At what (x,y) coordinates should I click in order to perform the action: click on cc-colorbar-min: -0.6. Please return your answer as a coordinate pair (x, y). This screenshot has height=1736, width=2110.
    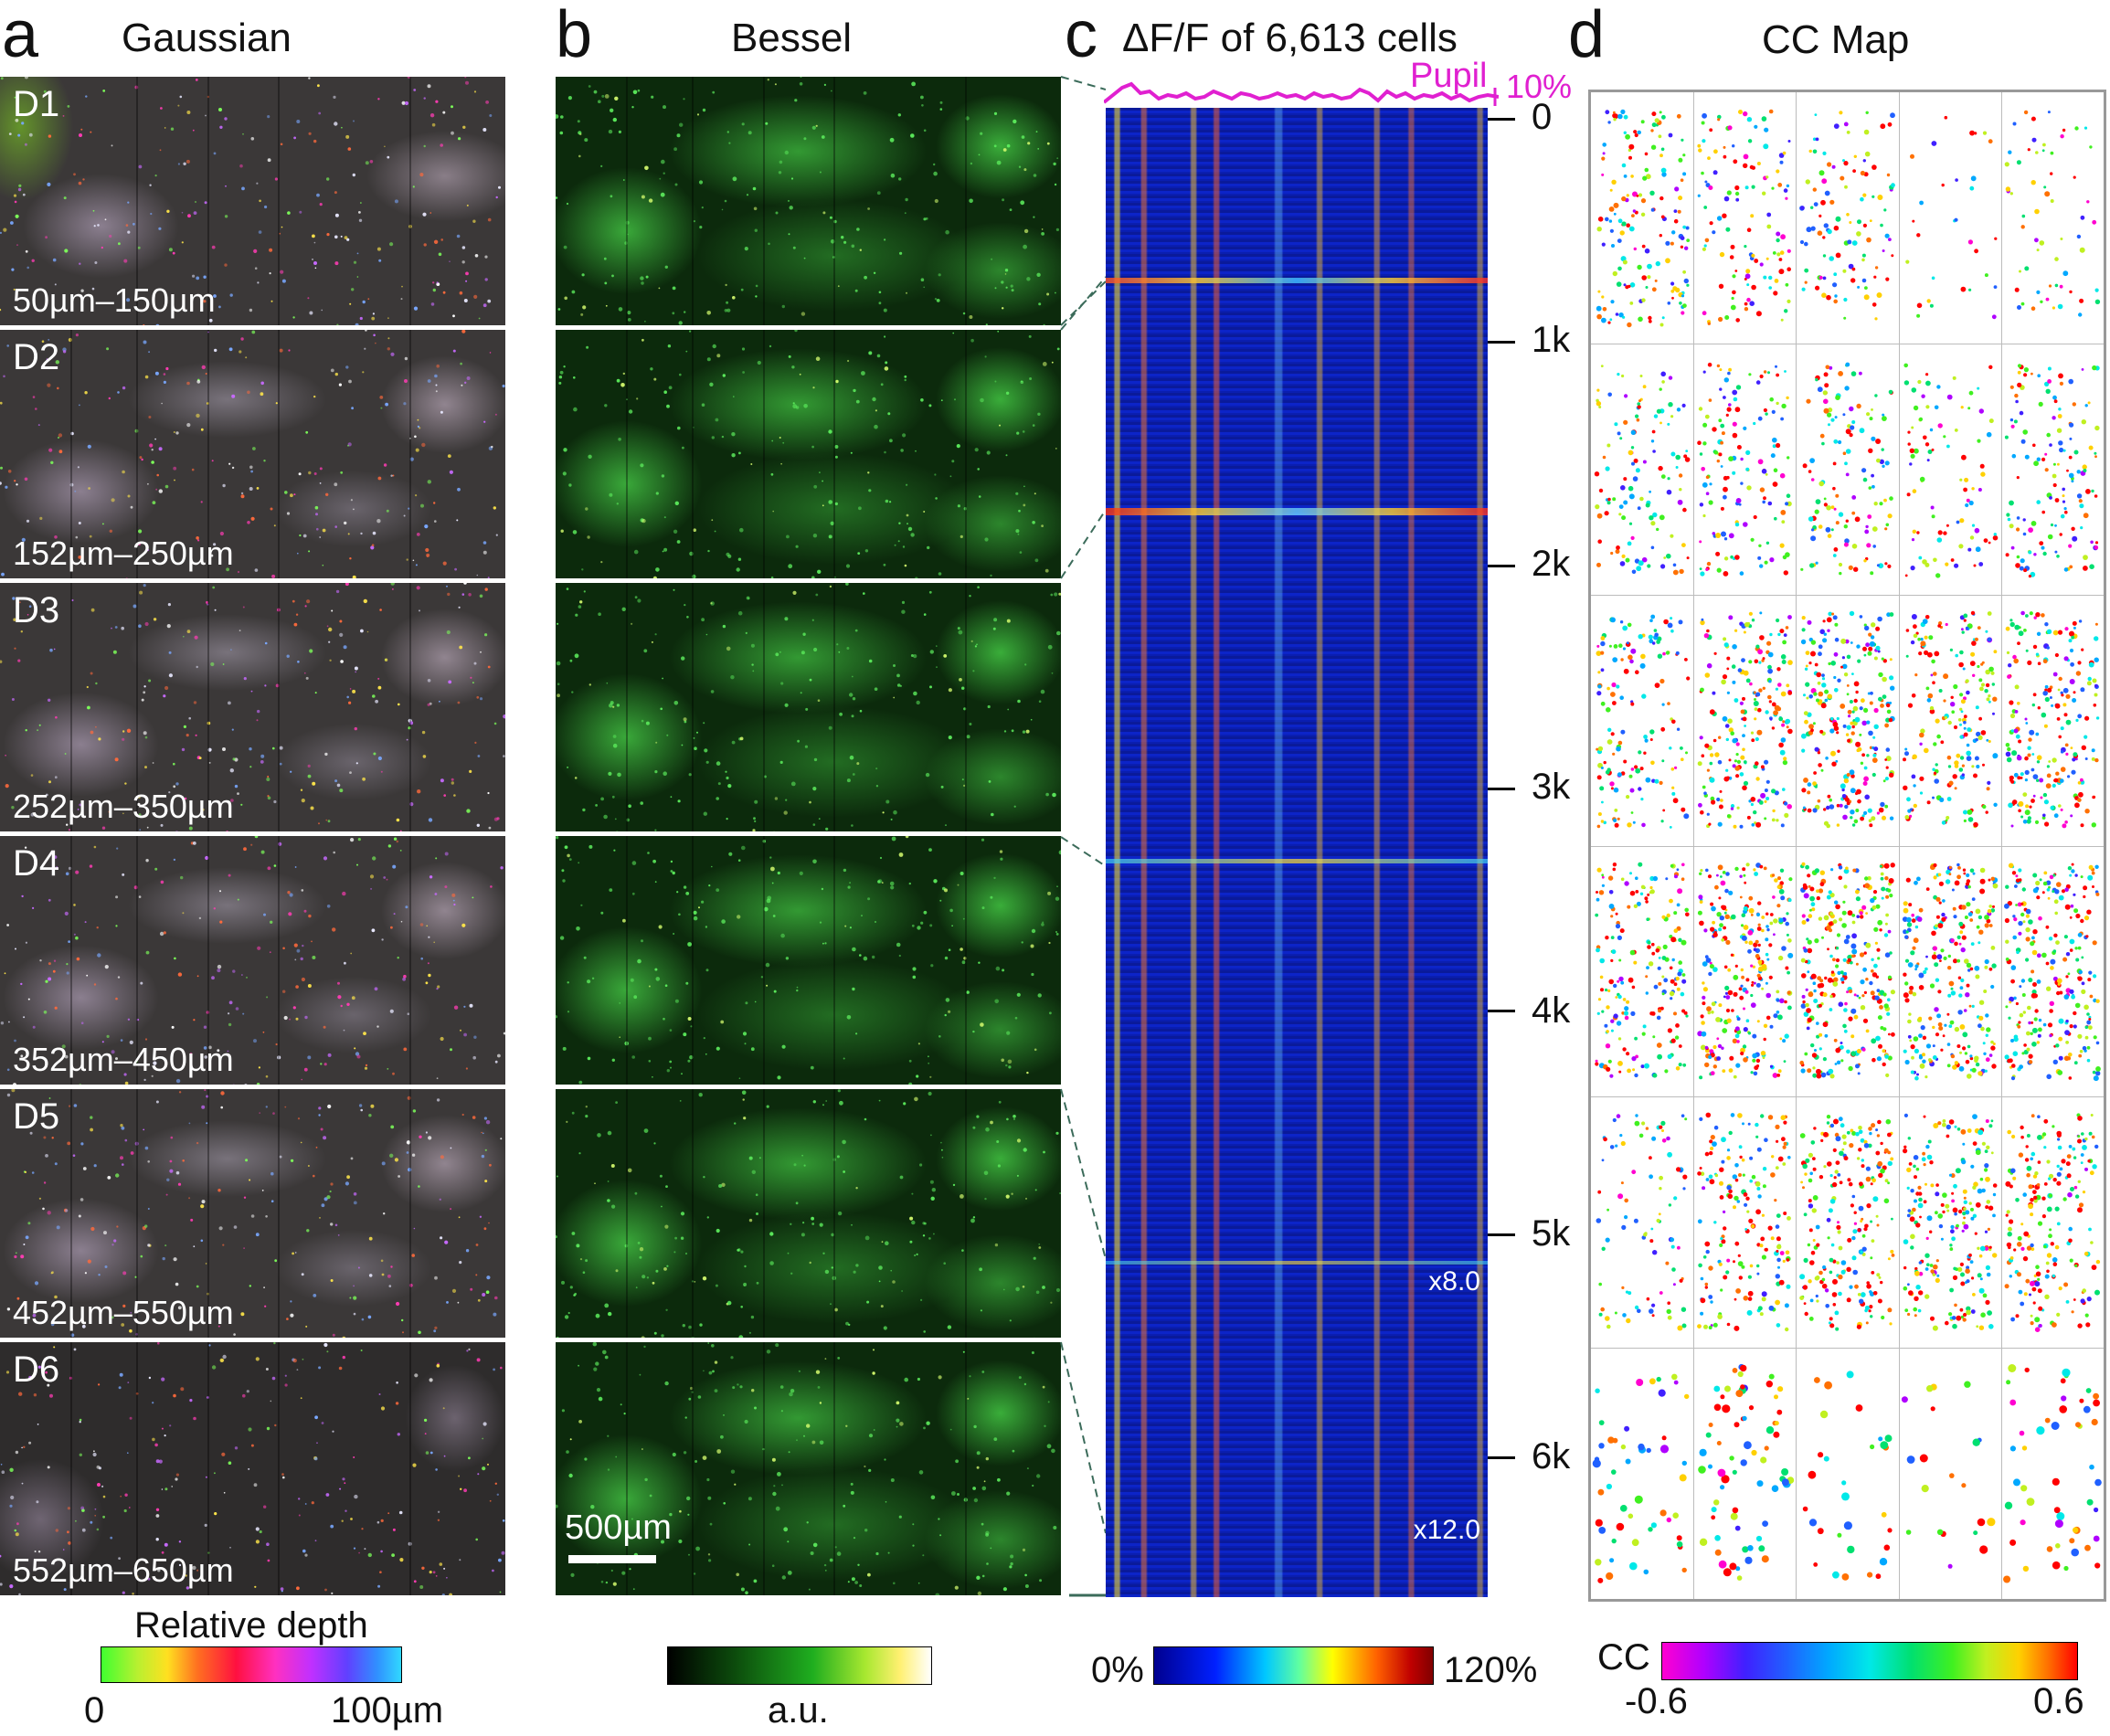
    Looking at the image, I should click on (1656, 1701).